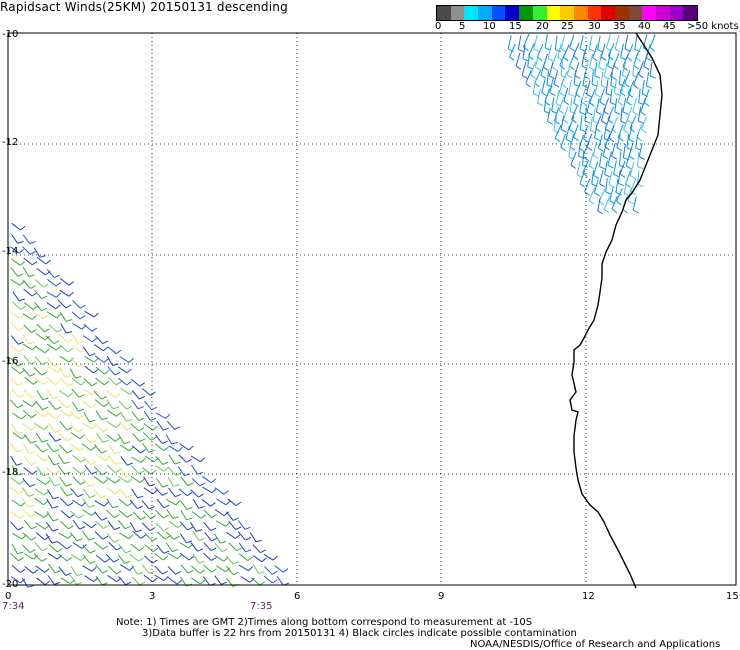 The width and height of the screenshot is (740, 650). Describe the element at coordinates (485, 13) in the screenshot. I see `legend-color-swatch` at that location.